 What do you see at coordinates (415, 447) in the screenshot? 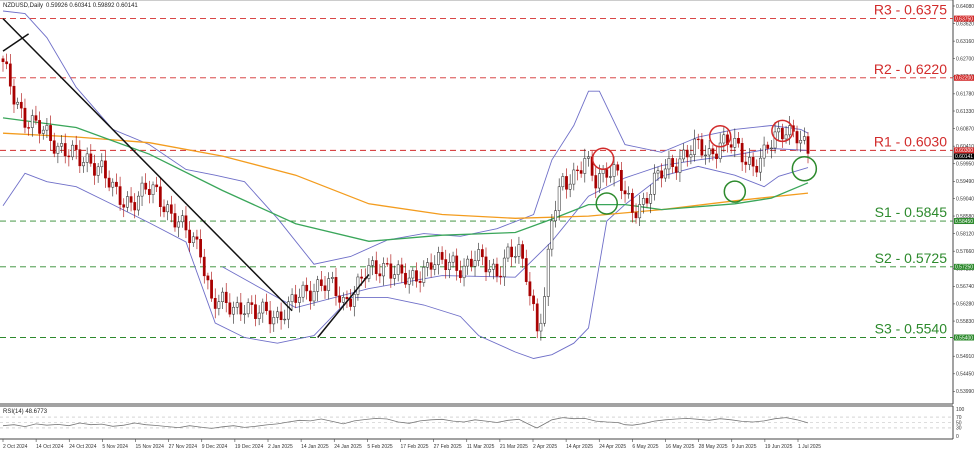
I see `date-tick-label: 17 Feb 2025` at bounding box center [415, 447].